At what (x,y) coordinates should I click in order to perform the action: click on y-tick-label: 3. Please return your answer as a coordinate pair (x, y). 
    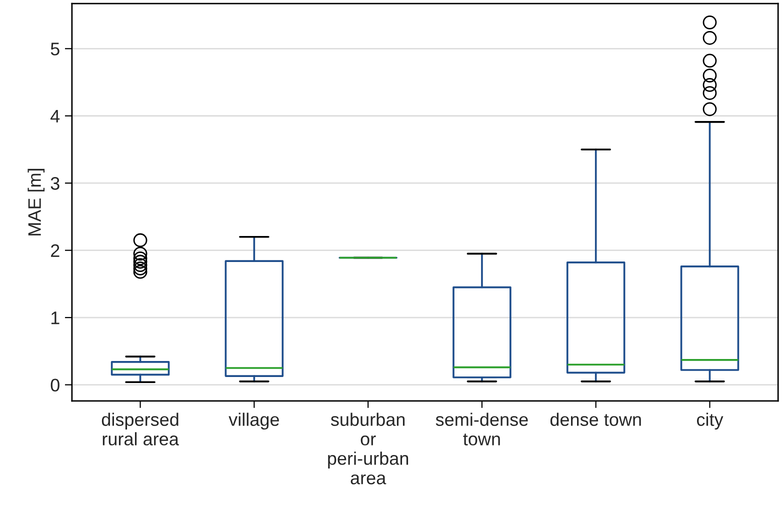
    Looking at the image, I should click on (55, 183).